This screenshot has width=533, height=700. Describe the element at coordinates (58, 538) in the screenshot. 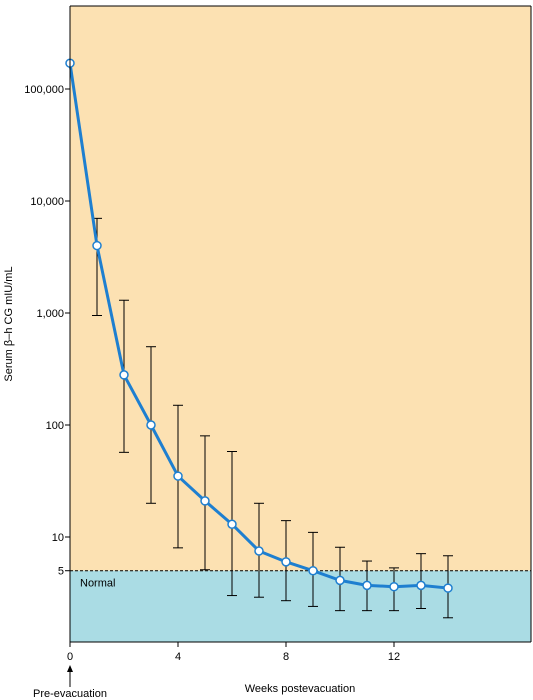

I see `y-tick-label: 10` at that location.